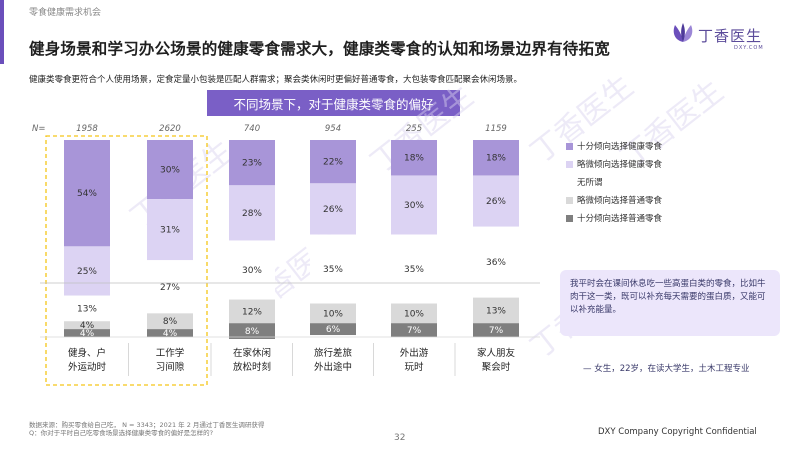  I want to click on question-line: Q：你对于平时自己吃零食场景选择健康类零食的偏好是怎样的?, so click(121, 433).